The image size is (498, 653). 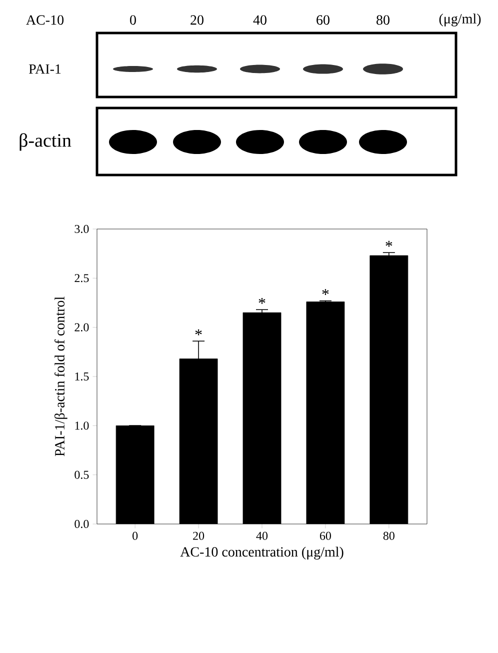 What do you see at coordinates (262, 536) in the screenshot?
I see `x-tick-label: 40` at bounding box center [262, 536].